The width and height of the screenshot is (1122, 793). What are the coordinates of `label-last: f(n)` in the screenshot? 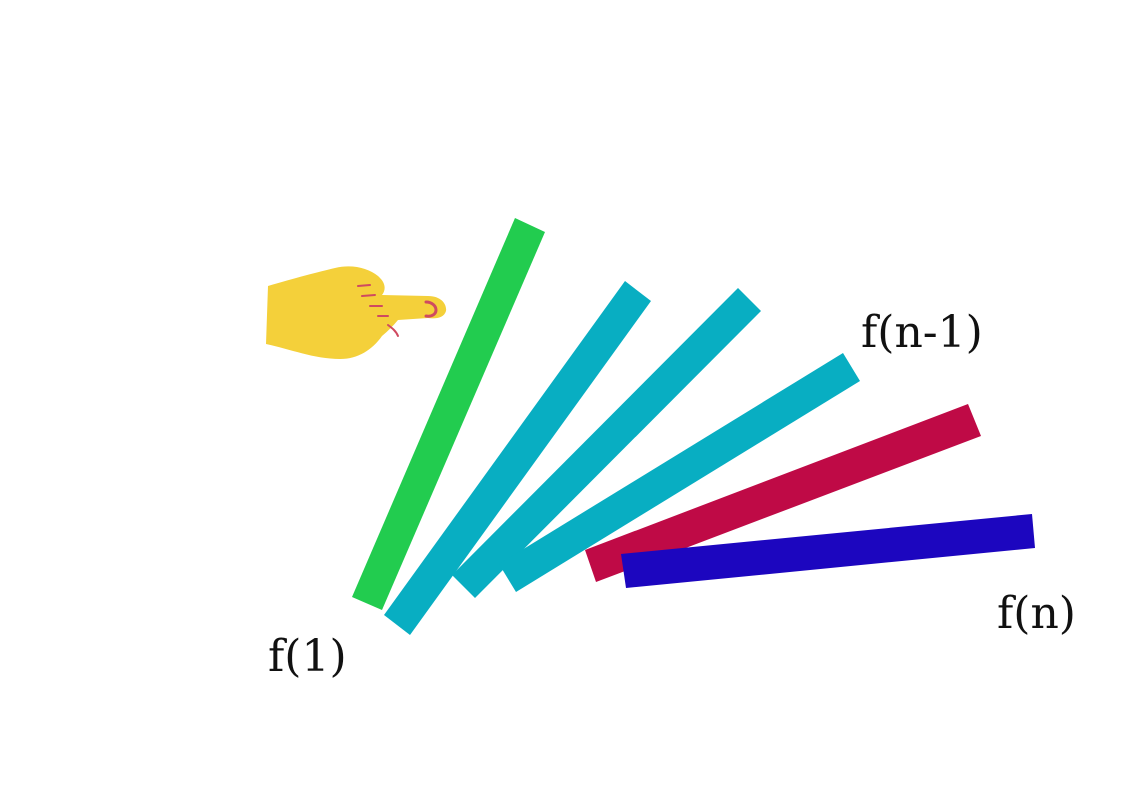 It's located at (1036, 613).